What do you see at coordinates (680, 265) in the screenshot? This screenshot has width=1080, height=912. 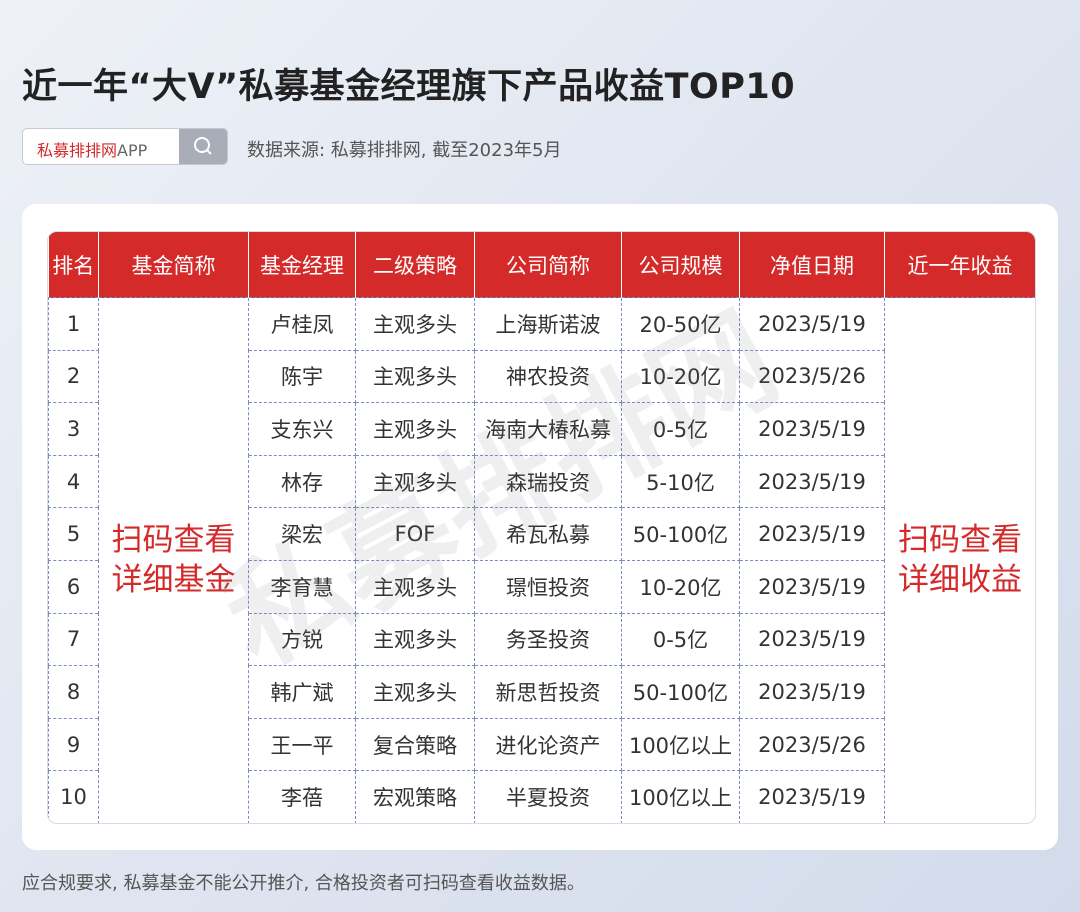 I see `column-header: 公司规模` at bounding box center [680, 265].